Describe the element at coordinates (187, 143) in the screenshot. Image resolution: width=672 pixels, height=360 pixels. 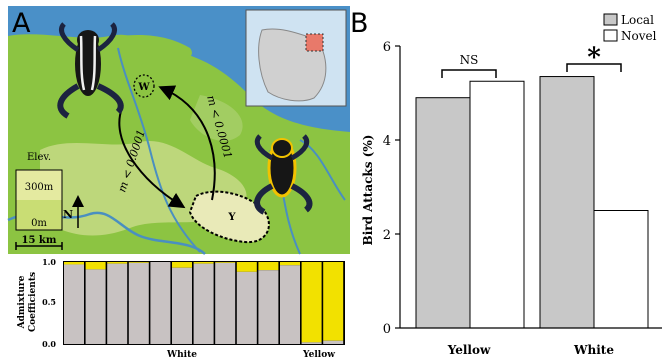
I see `gene-flow-arrow-up` at that location.